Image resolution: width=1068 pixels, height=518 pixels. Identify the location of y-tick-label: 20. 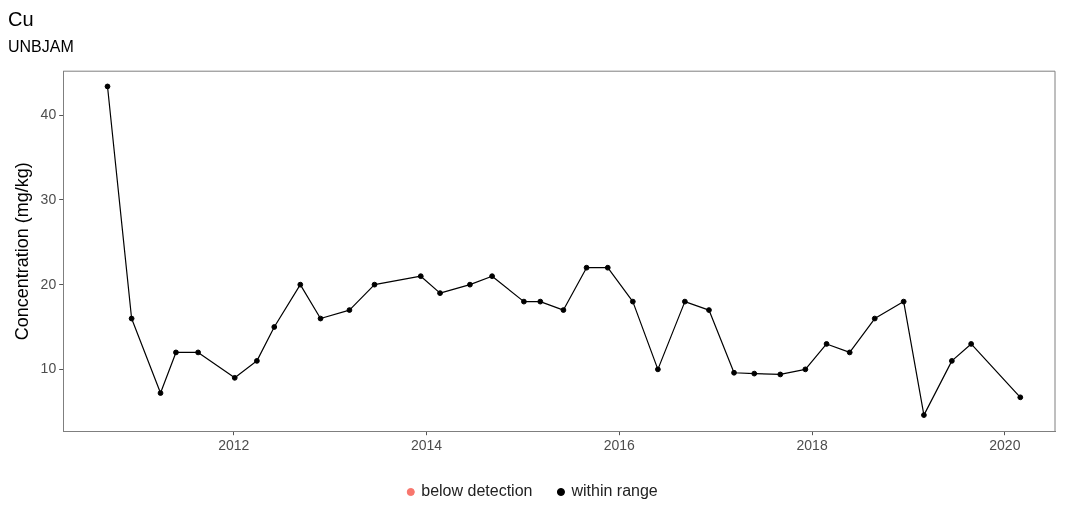
(48, 283).